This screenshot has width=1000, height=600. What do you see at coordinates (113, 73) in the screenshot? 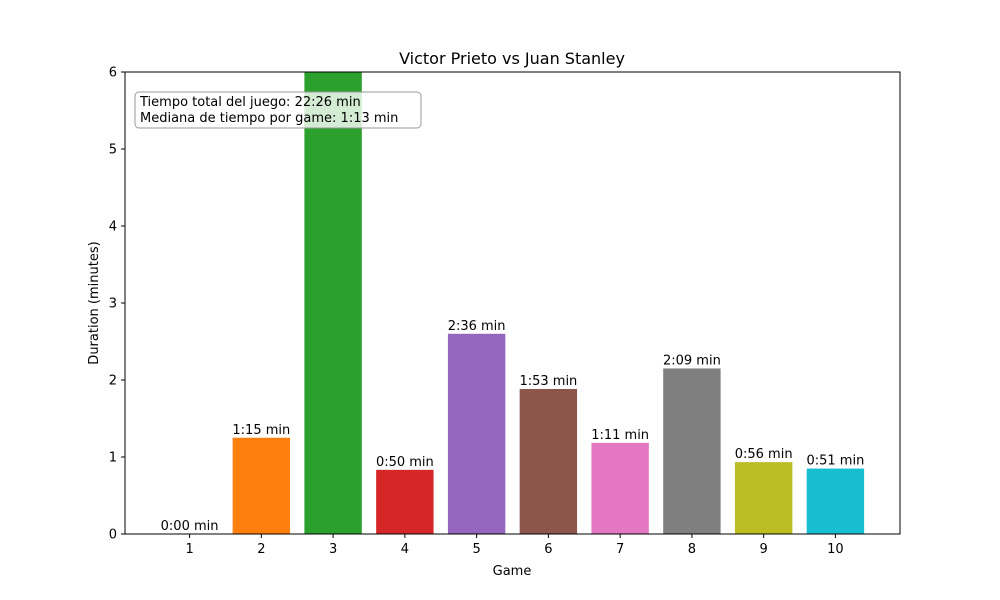
I see `y-tick-label: 6` at bounding box center [113, 73].